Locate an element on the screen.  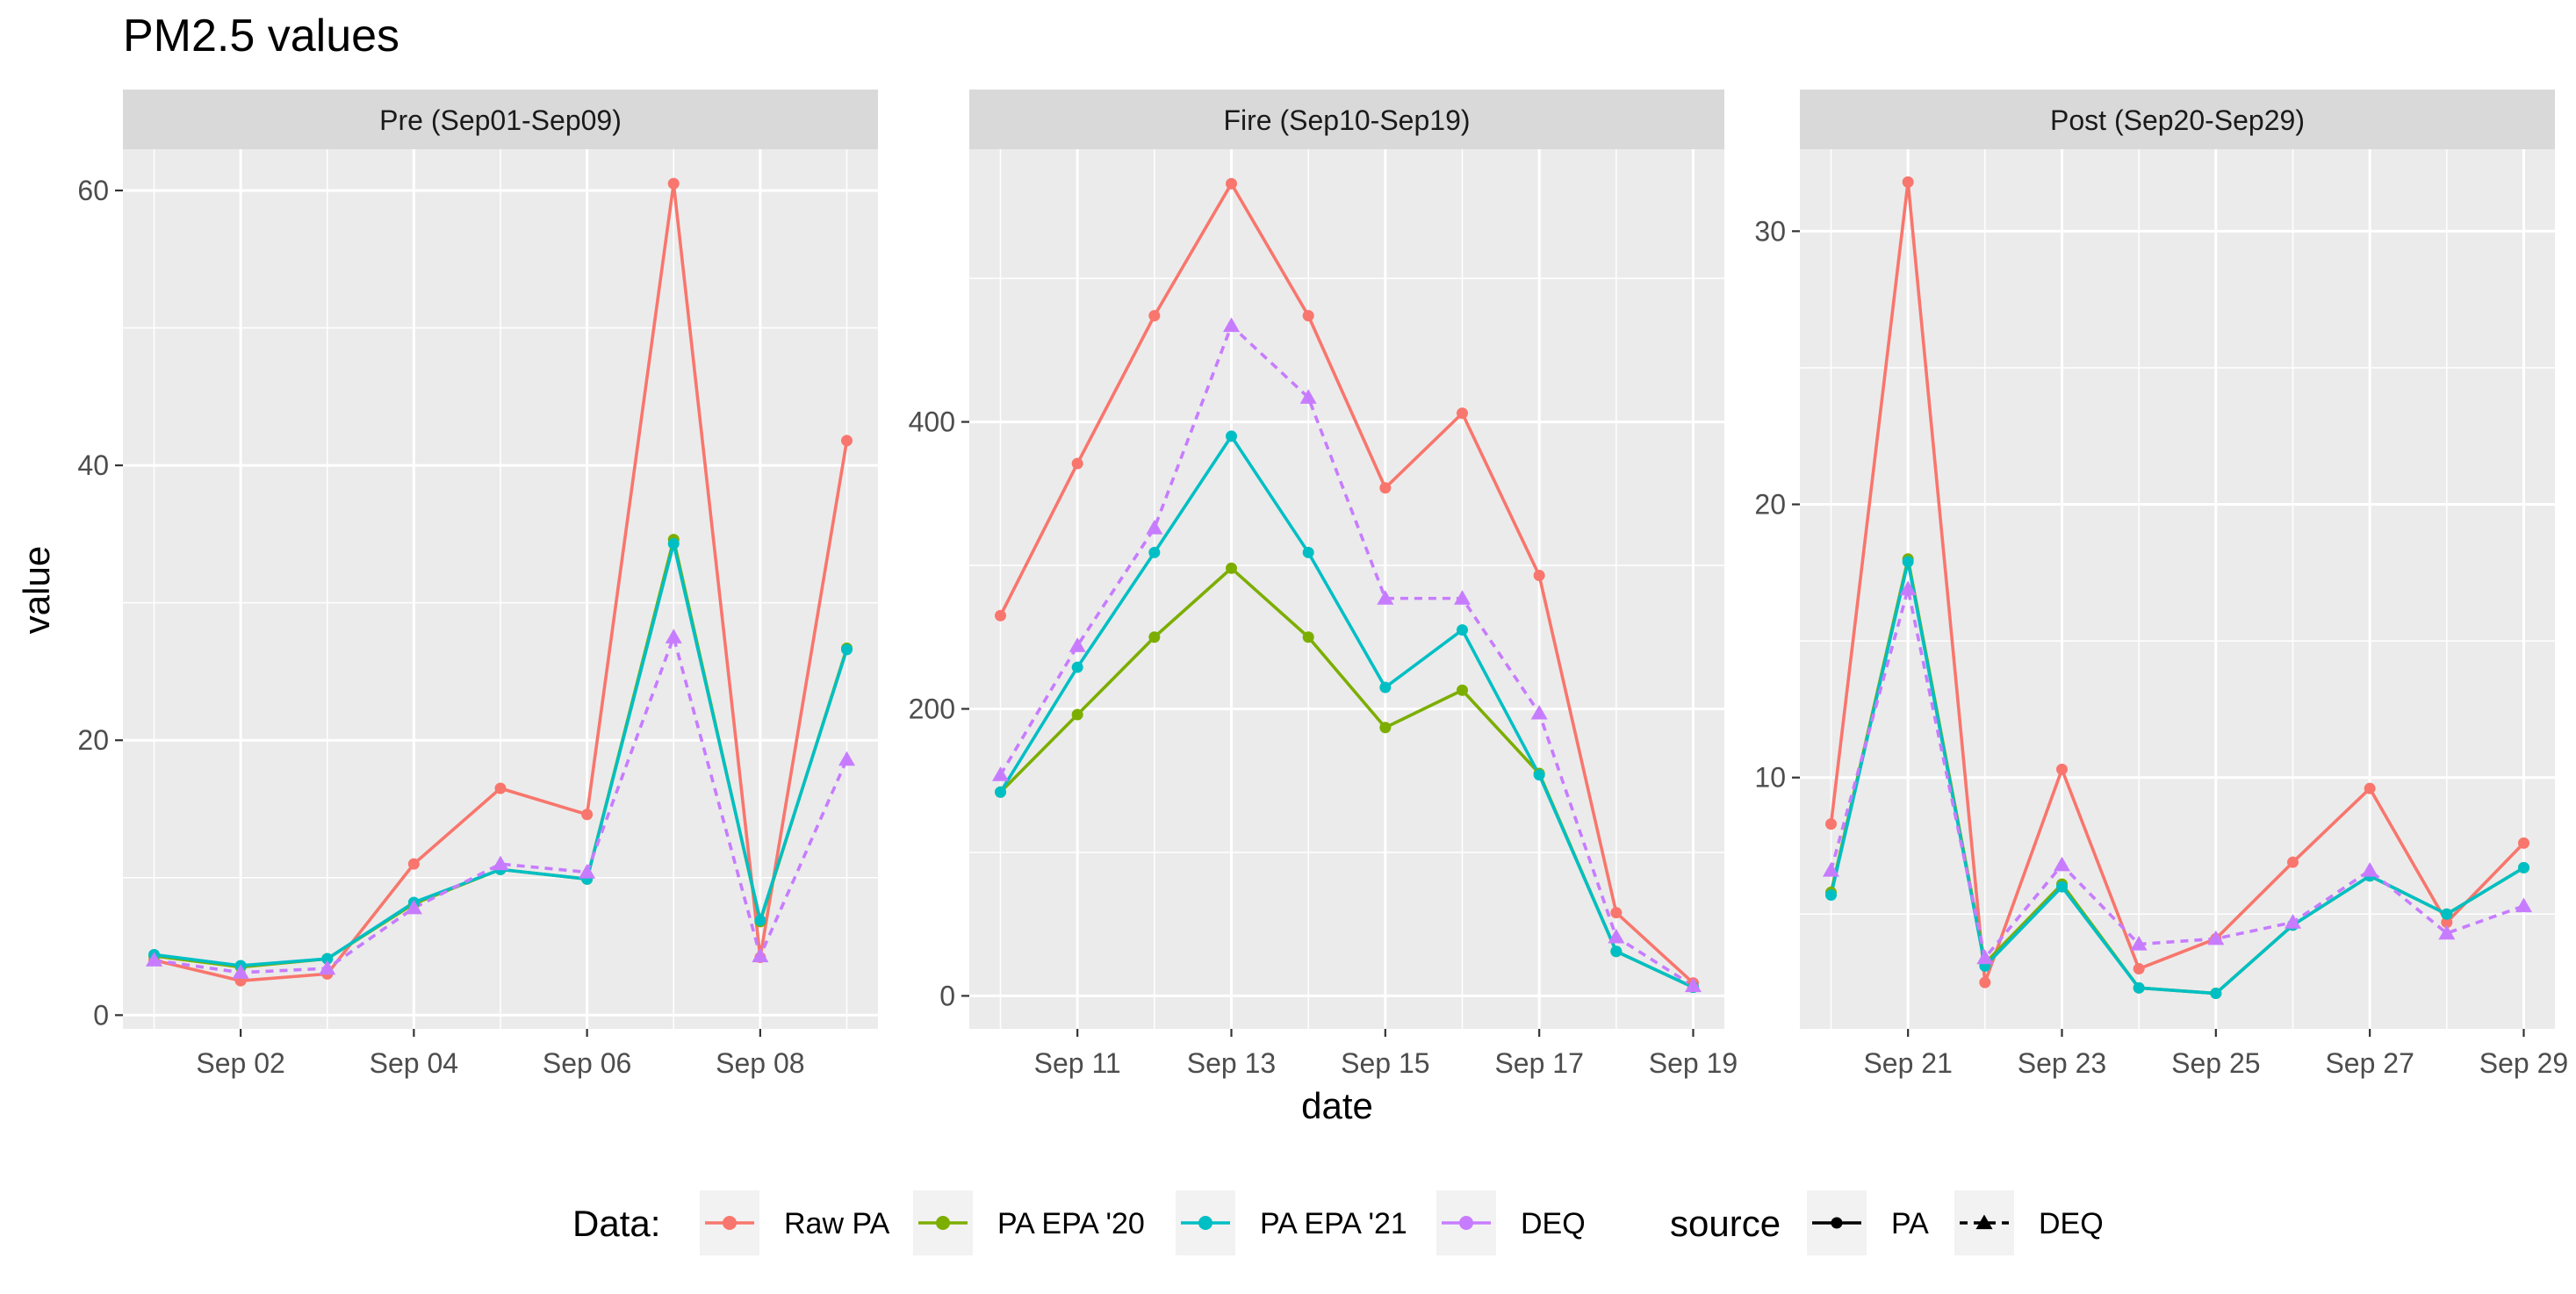
x-tick-label: Sep 25 is located at coordinates (2215, 1063).